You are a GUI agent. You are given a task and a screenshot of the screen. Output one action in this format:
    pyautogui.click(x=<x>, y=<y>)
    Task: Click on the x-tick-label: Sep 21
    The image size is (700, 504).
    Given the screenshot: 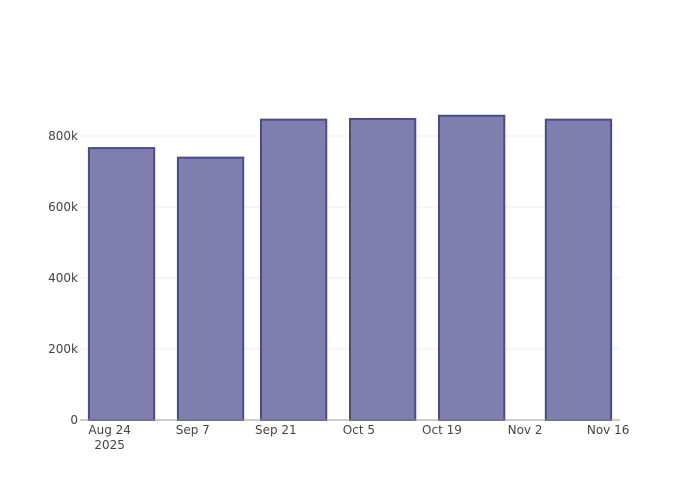 What is the action you would take?
    pyautogui.click(x=276, y=430)
    